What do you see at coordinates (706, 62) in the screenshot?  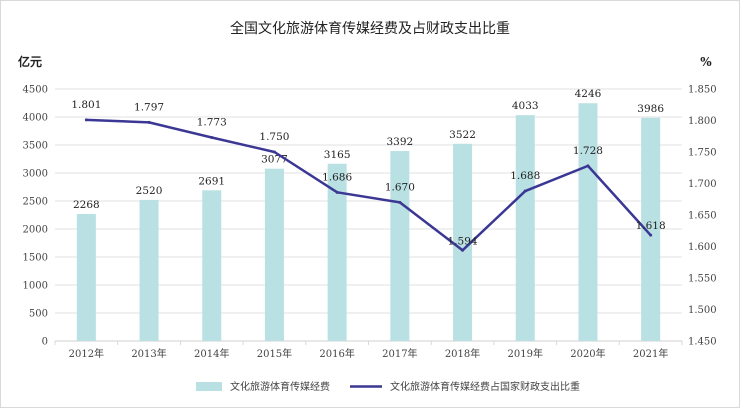 I see `right-axis-unit: %` at bounding box center [706, 62].